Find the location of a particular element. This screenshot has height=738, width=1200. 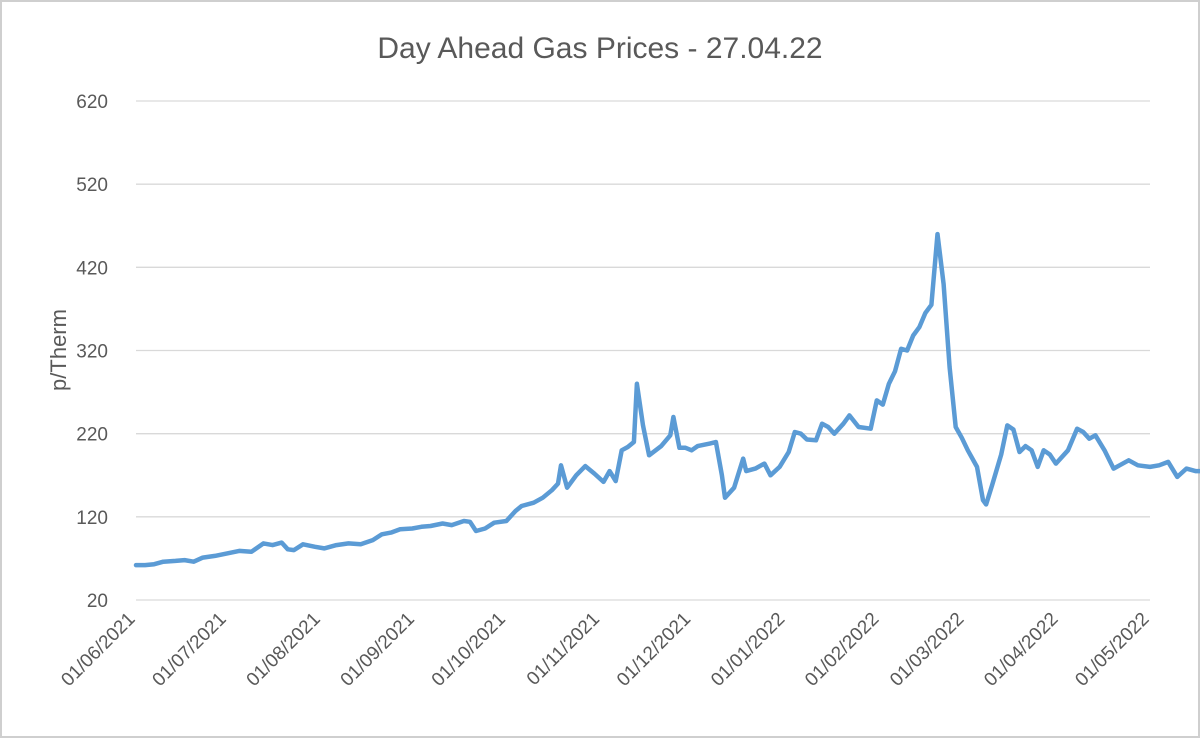

chart-title: Day Ahead Gas Prices - 27.04.22 is located at coordinates (599, 48).